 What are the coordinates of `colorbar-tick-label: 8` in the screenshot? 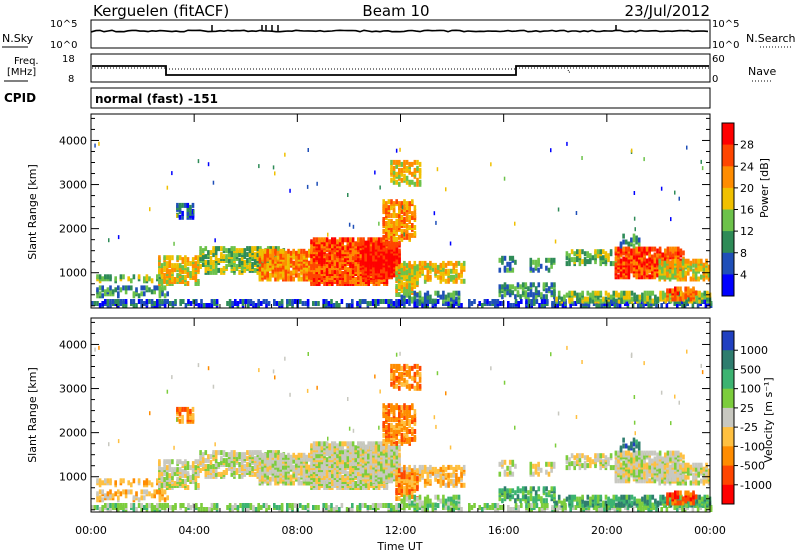 It's located at (743, 253).